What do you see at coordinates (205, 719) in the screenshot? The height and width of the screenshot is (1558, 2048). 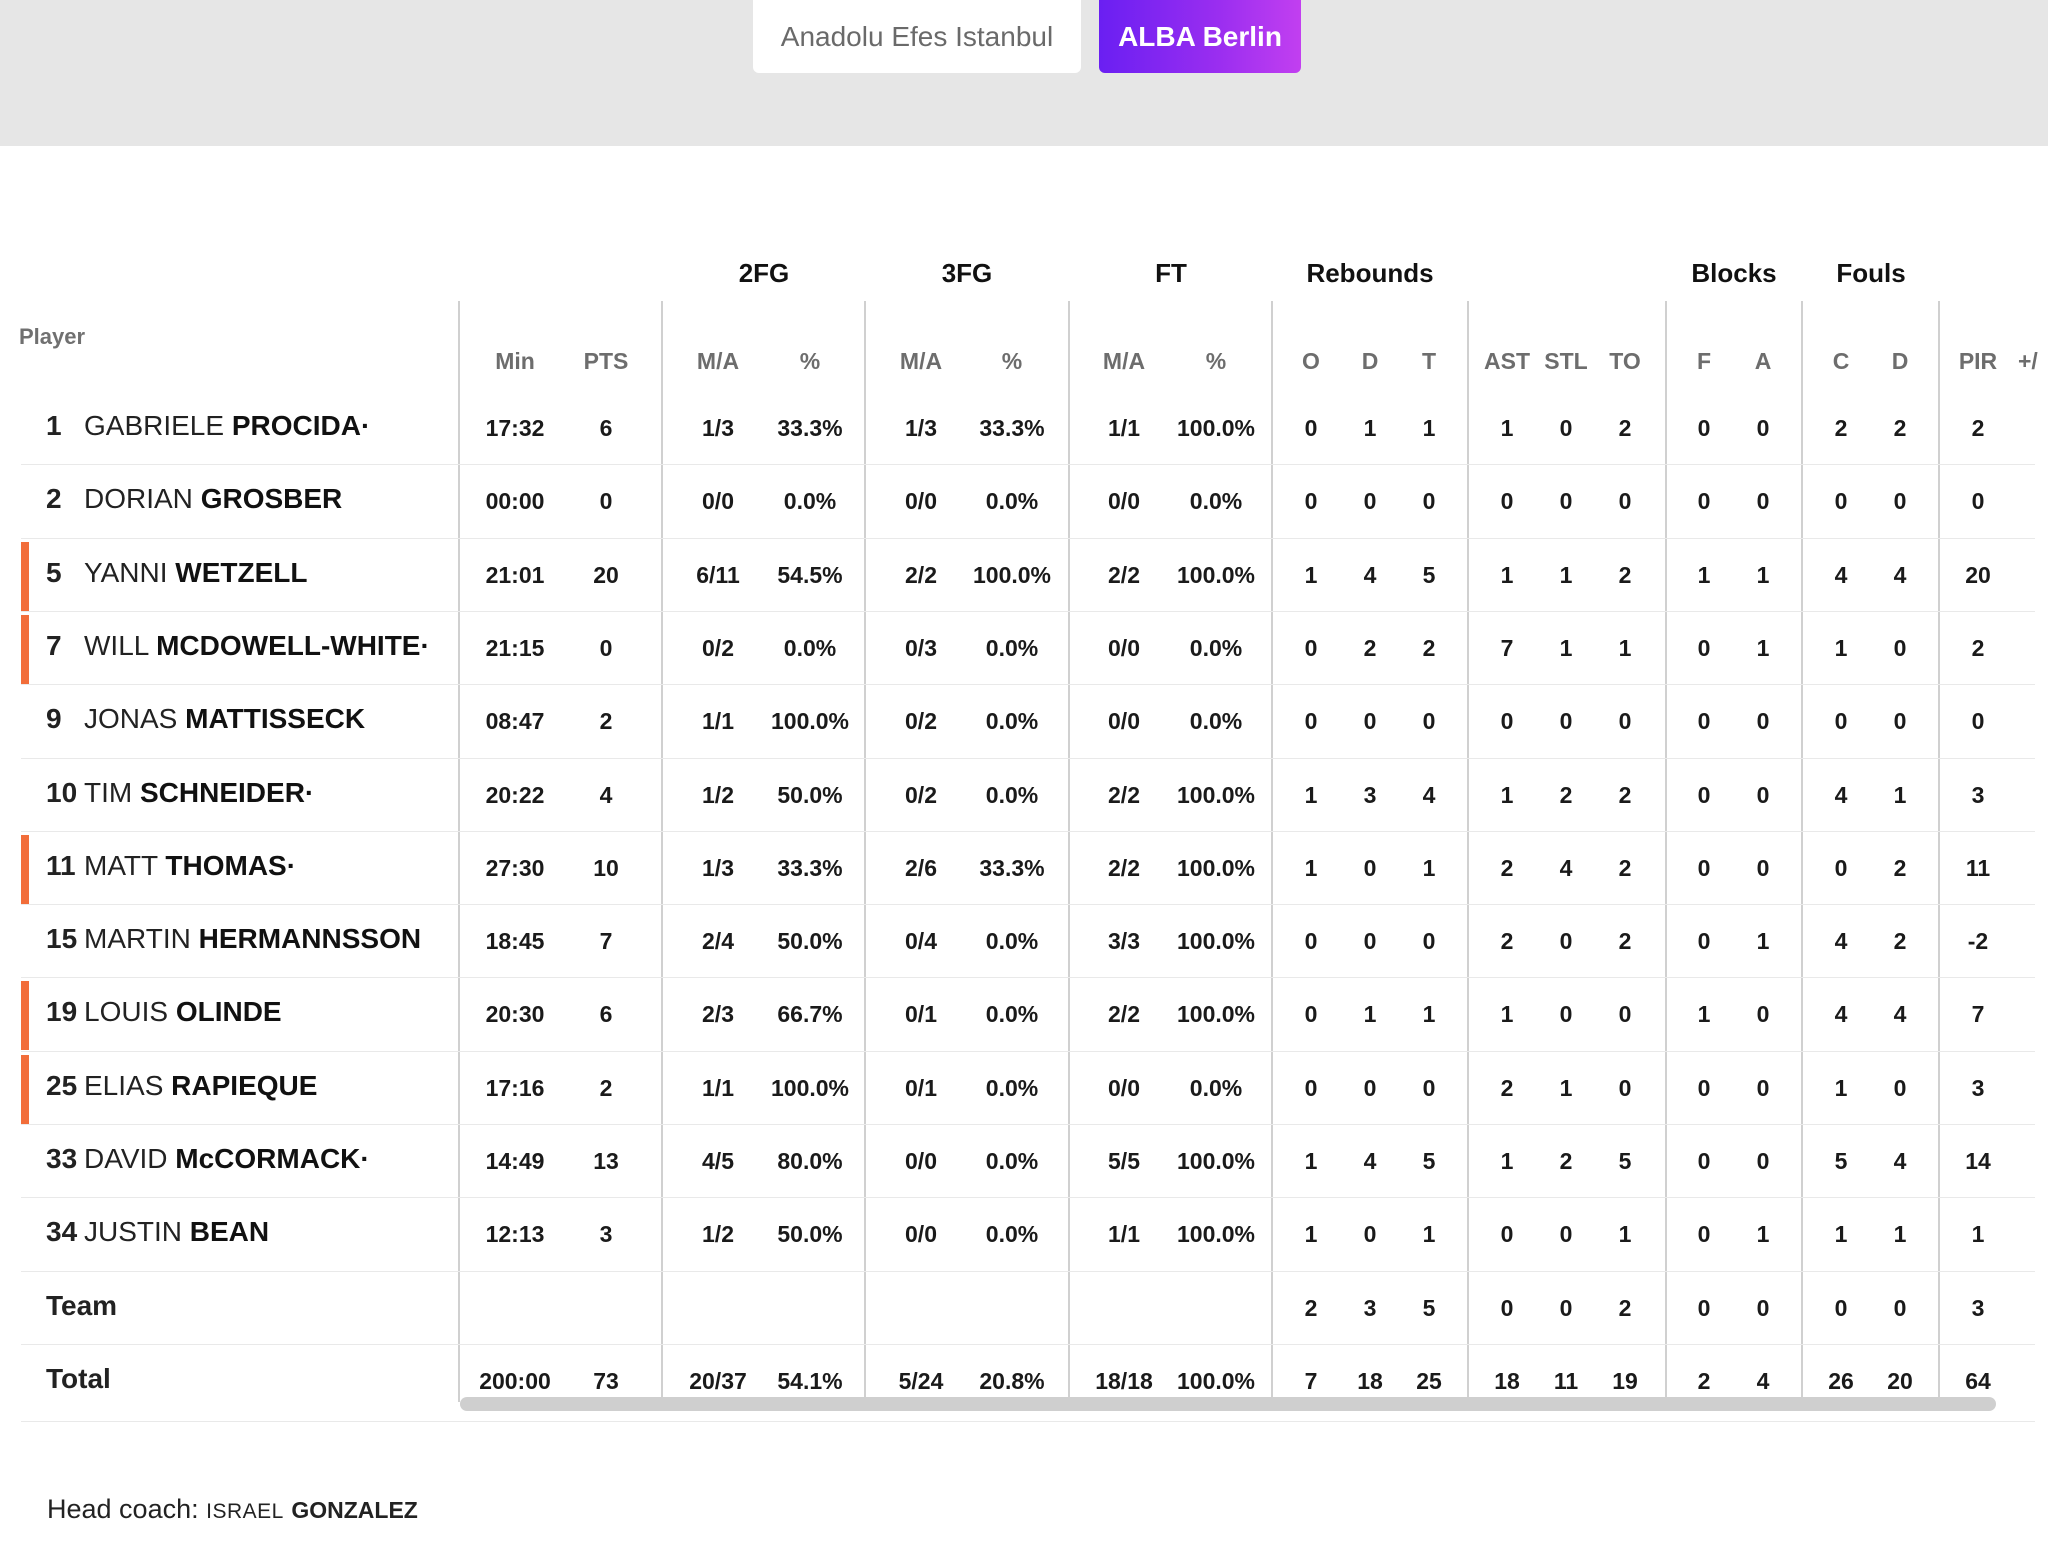 I see `player-name: 9 JONAS MATTISSECK` at bounding box center [205, 719].